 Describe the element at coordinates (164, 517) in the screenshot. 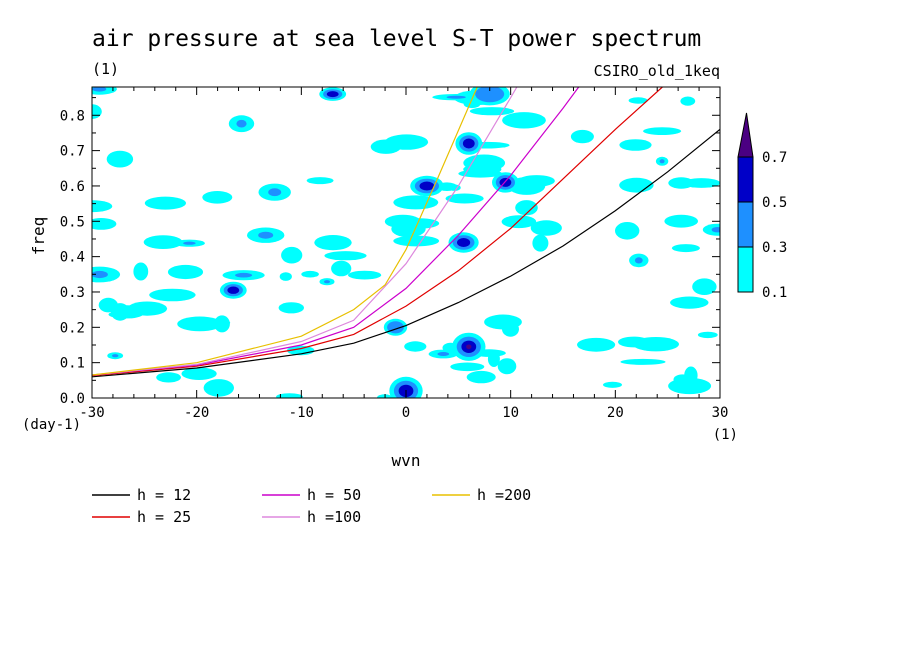

I see `legend-label: h = 25` at that location.